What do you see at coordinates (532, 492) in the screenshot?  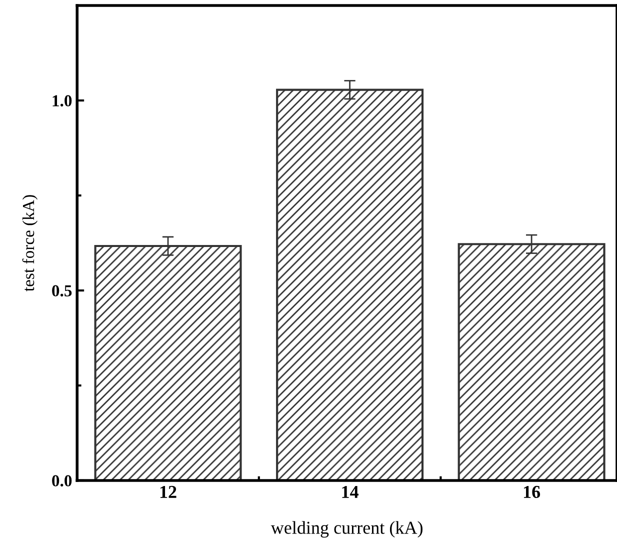 I see `x-tick-label: 16` at bounding box center [532, 492].